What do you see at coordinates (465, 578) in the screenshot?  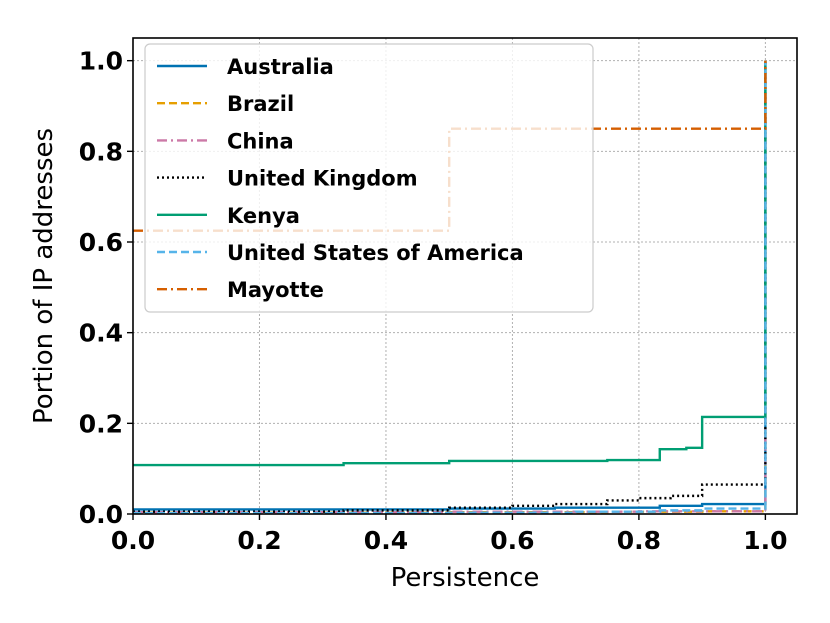 I see `x-axis-label: Persistence` at bounding box center [465, 578].